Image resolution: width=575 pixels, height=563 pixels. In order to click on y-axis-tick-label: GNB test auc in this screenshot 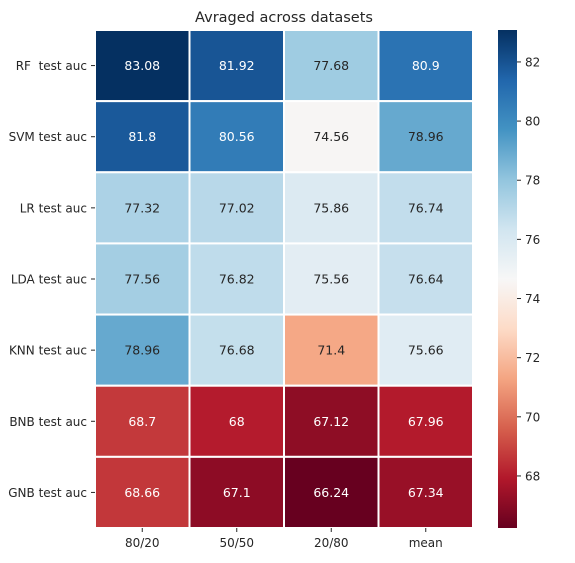, I will do `click(47, 493)`.